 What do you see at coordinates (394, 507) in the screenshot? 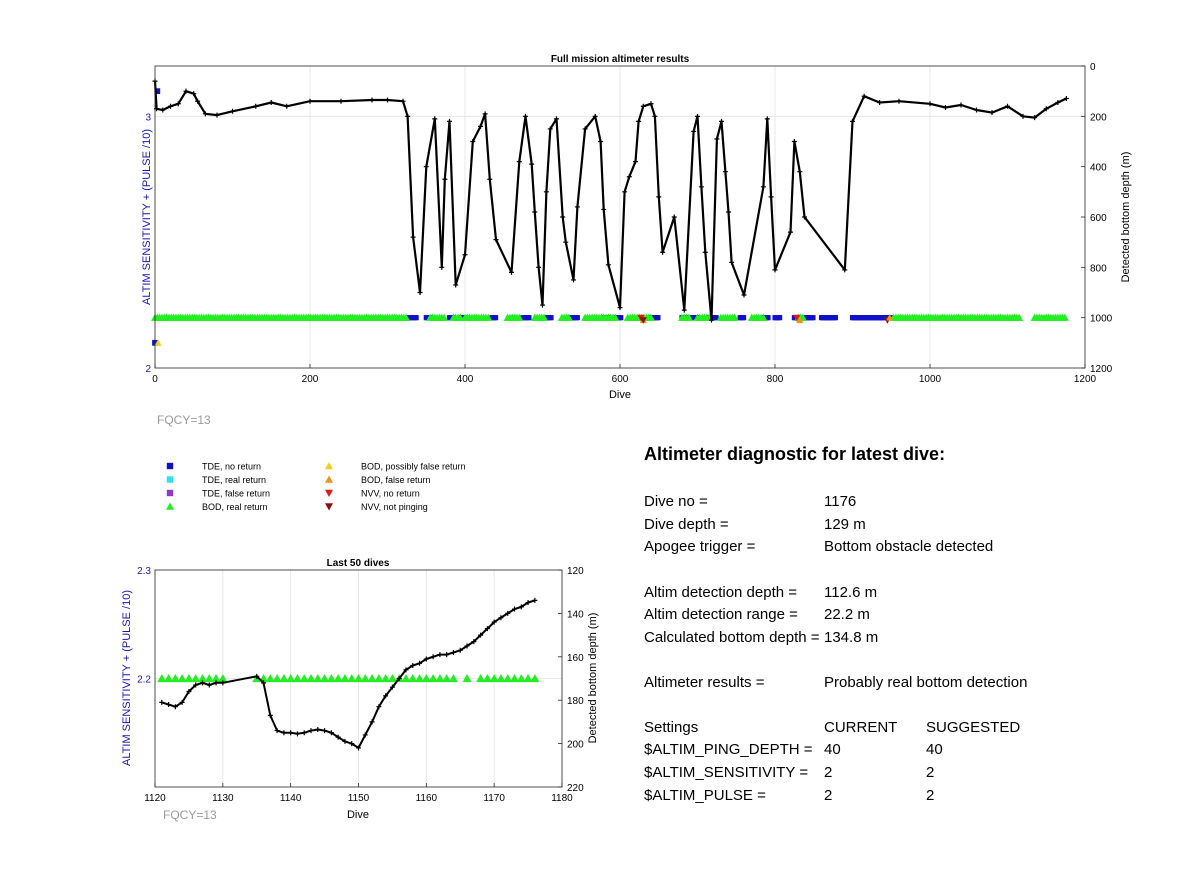
I see `legend-label: NVV, not pinging` at bounding box center [394, 507].